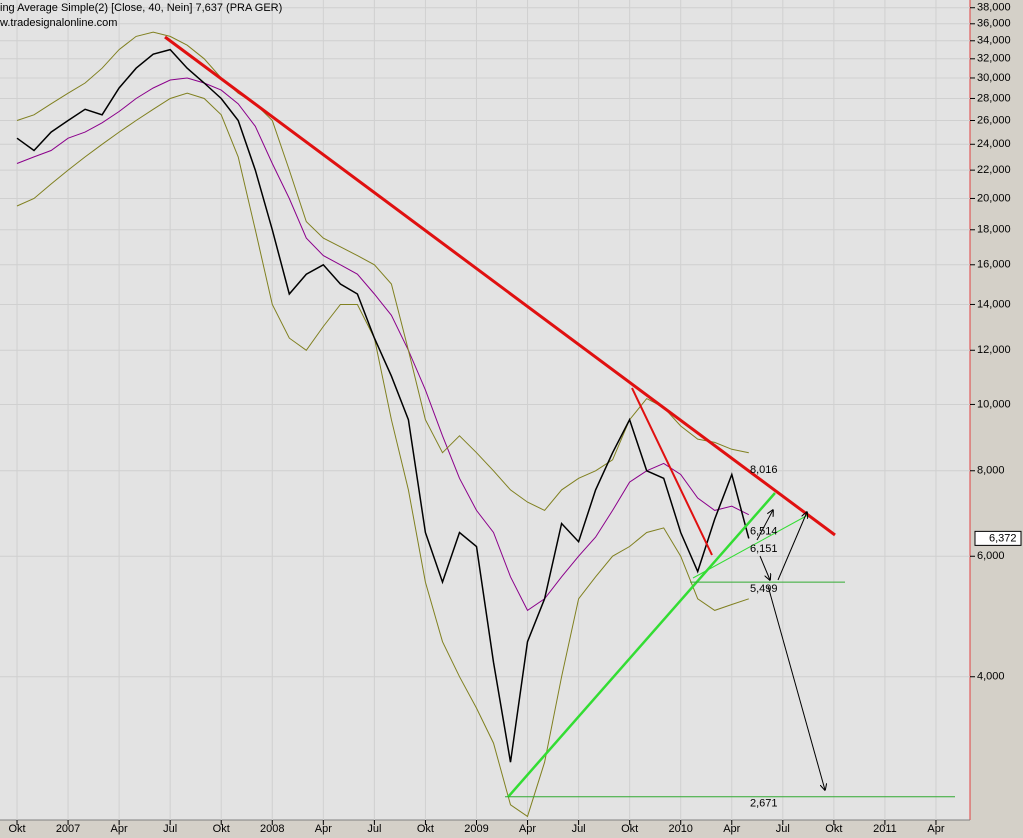 The height and width of the screenshot is (838, 1023). What do you see at coordinates (994, 24) in the screenshot?
I see `y-tick-label: 36,000` at bounding box center [994, 24].